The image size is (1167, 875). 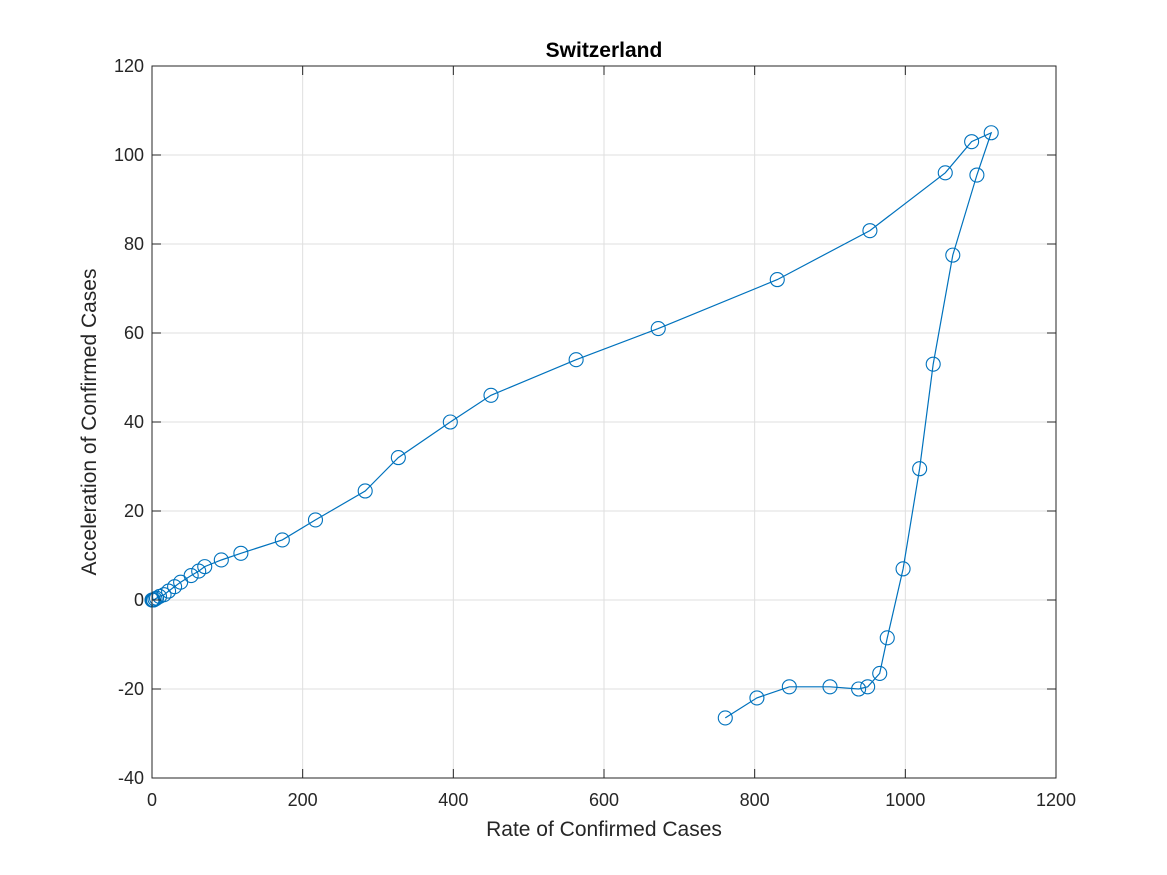 I want to click on chart-title: Switzerland, so click(x=604, y=50).